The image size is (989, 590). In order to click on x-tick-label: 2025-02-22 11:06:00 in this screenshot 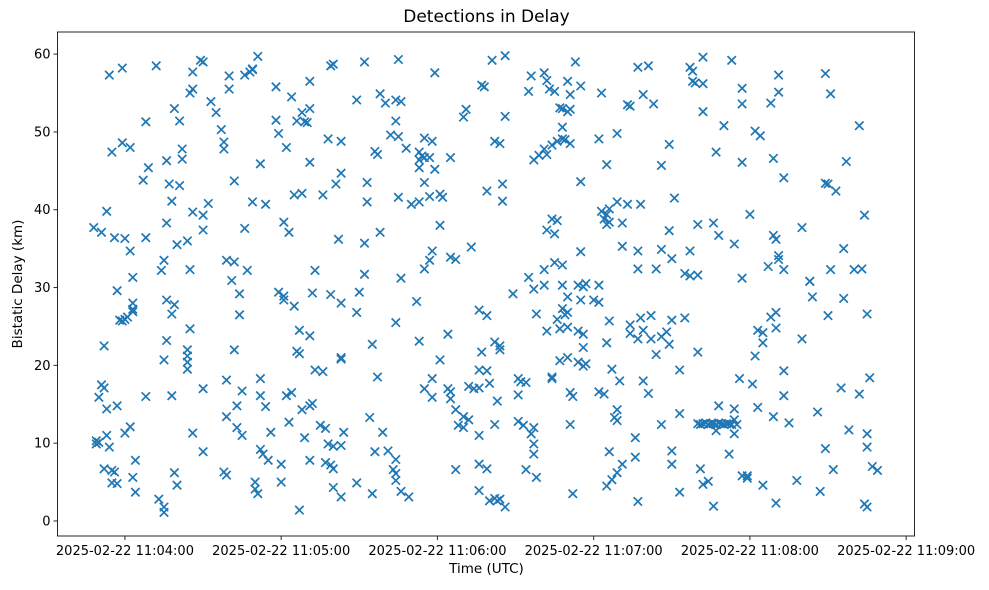, I will do `click(437, 551)`.